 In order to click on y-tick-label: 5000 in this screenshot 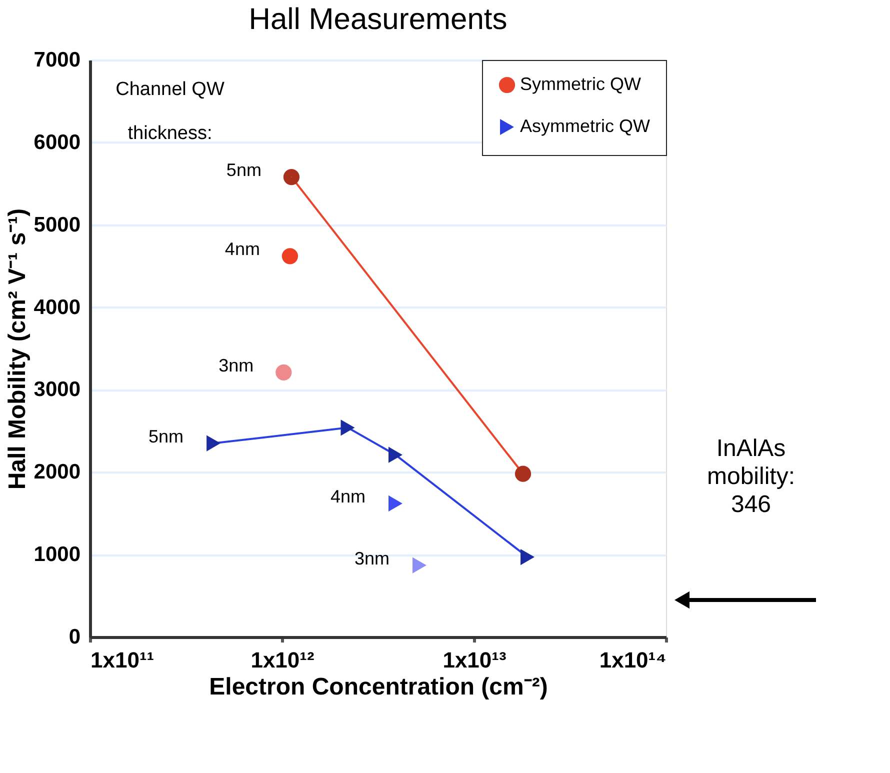, I will do `click(57, 224)`.